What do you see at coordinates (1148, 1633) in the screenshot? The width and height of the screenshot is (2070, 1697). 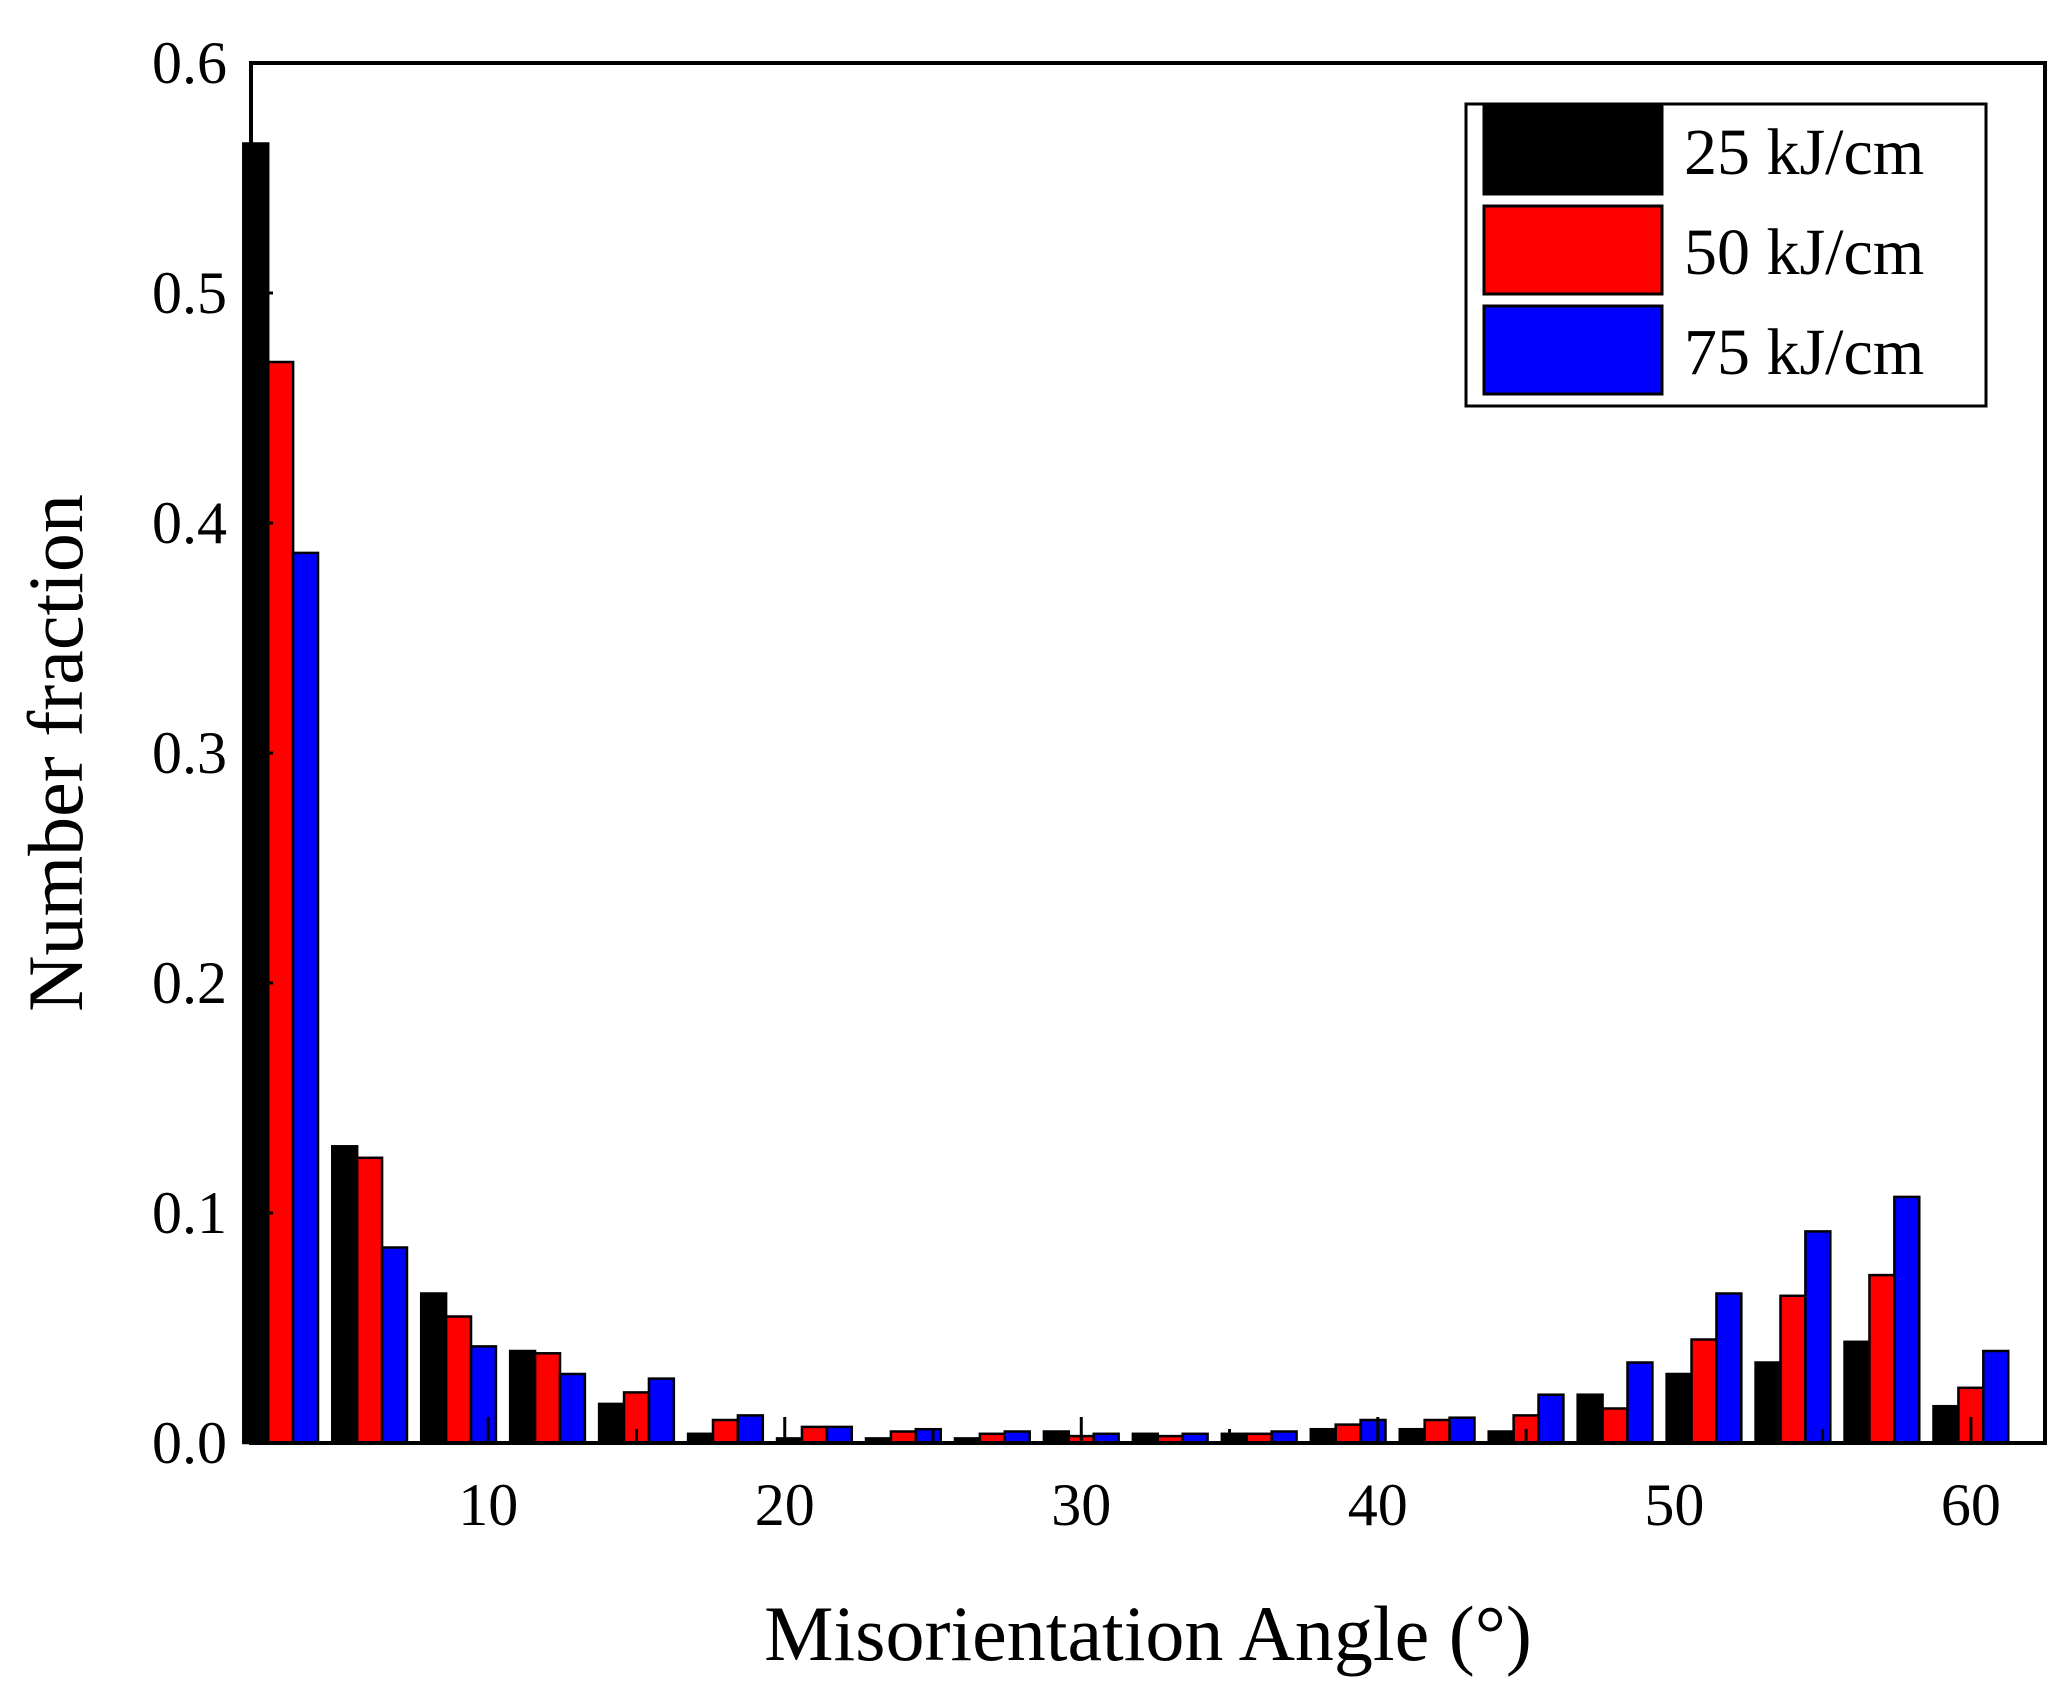 I see `x-axis-label: Misorientation Angle (°)` at bounding box center [1148, 1633].